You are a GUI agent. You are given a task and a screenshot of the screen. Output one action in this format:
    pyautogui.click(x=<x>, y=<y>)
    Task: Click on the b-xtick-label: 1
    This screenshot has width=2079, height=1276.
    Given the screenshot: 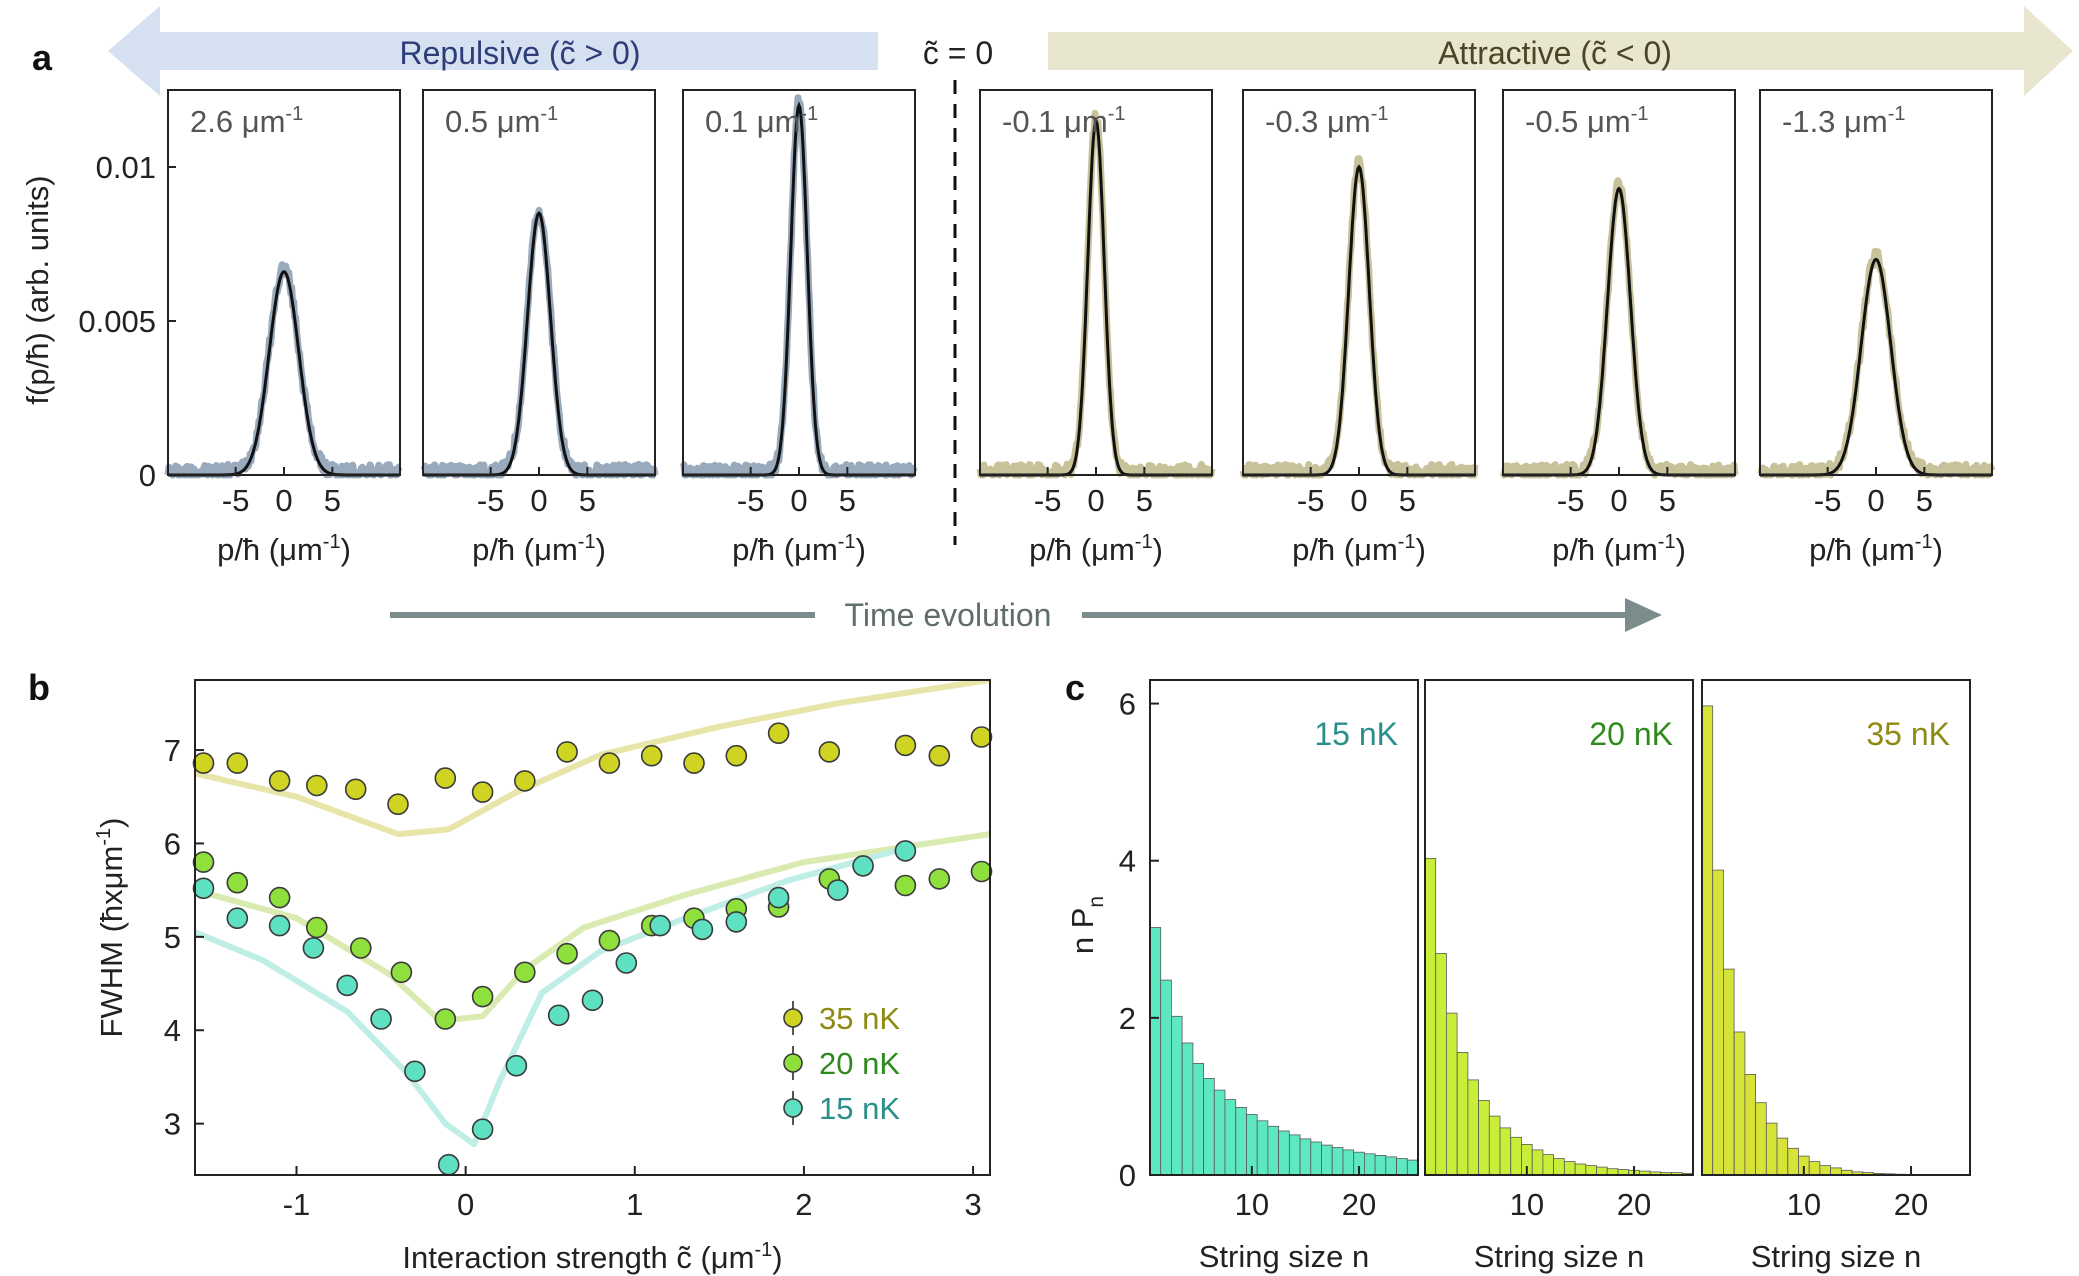 What is the action you would take?
    pyautogui.click(x=634, y=1204)
    